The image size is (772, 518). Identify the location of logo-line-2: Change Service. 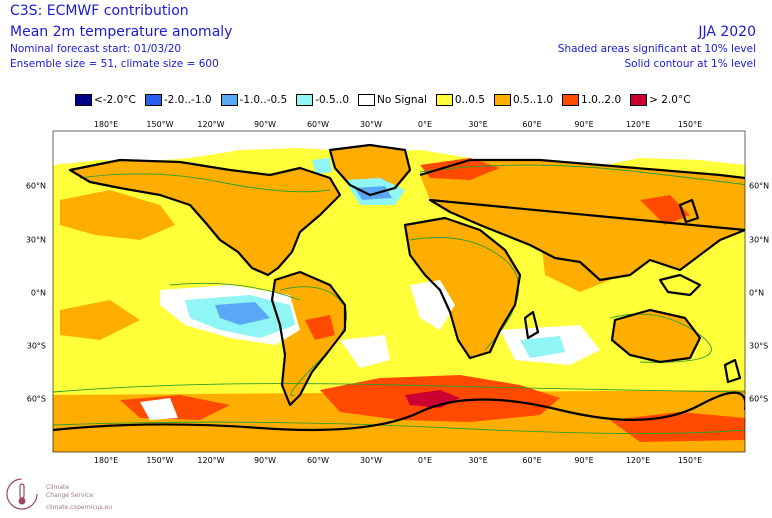
(70, 495).